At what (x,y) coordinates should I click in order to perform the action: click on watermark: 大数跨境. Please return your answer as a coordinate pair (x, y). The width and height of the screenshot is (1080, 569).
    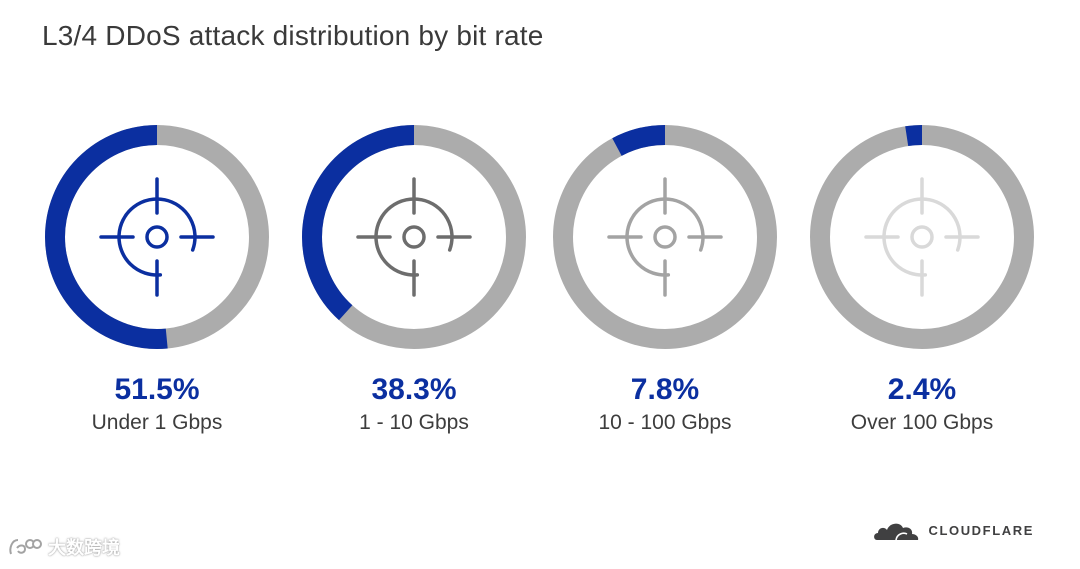
    Looking at the image, I should click on (64, 547).